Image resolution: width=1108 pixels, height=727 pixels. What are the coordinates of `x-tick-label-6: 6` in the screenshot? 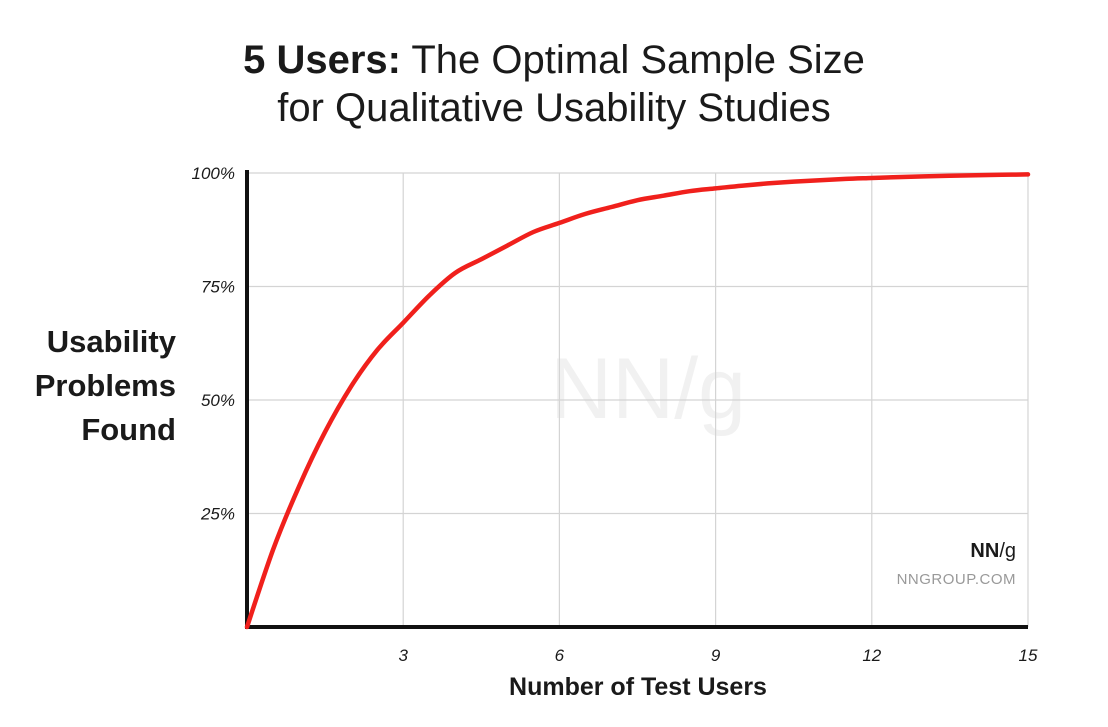 It's located at (560, 655).